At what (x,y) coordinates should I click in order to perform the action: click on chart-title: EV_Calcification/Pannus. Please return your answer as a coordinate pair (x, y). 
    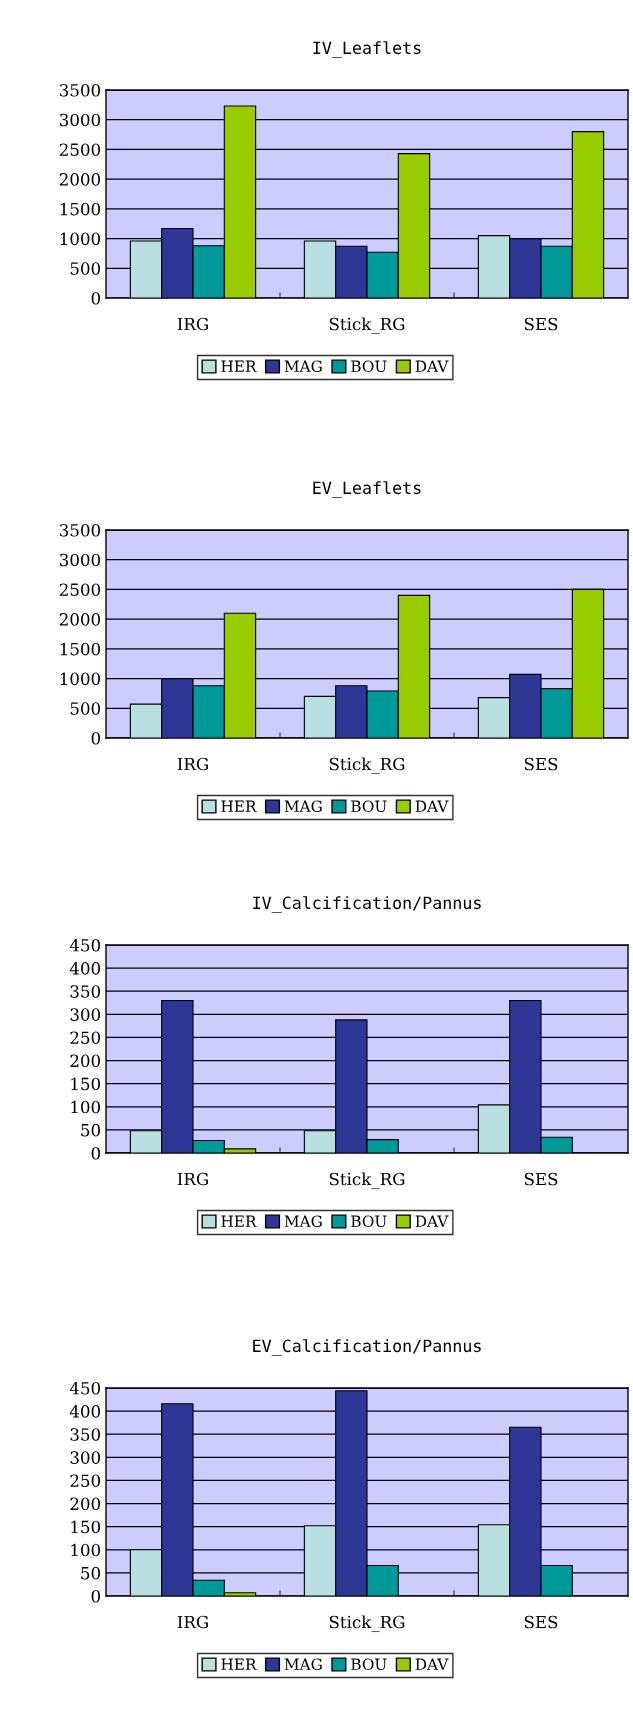
    Looking at the image, I should click on (367, 1347).